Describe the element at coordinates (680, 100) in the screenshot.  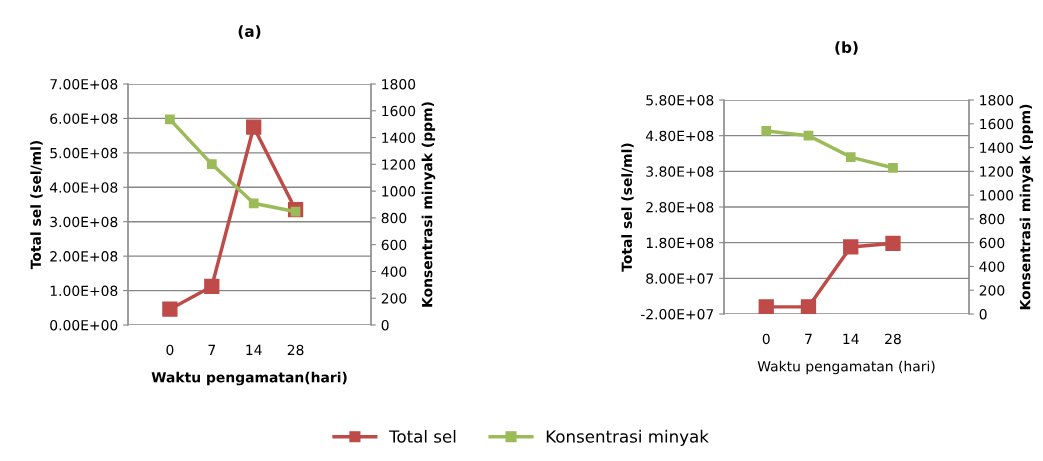
I see `y-tick-label: 5.80E+08` at that location.